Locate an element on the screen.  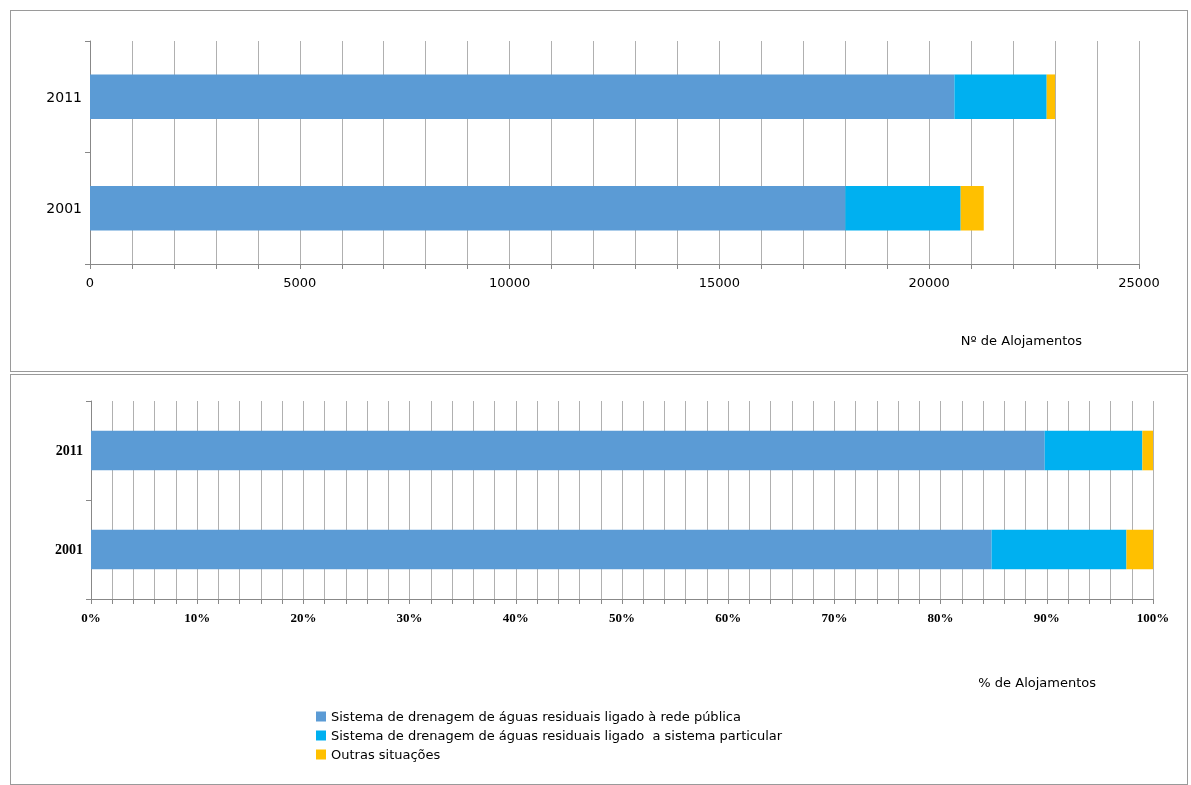
x-tick-label: 5000 is located at coordinates (300, 282).